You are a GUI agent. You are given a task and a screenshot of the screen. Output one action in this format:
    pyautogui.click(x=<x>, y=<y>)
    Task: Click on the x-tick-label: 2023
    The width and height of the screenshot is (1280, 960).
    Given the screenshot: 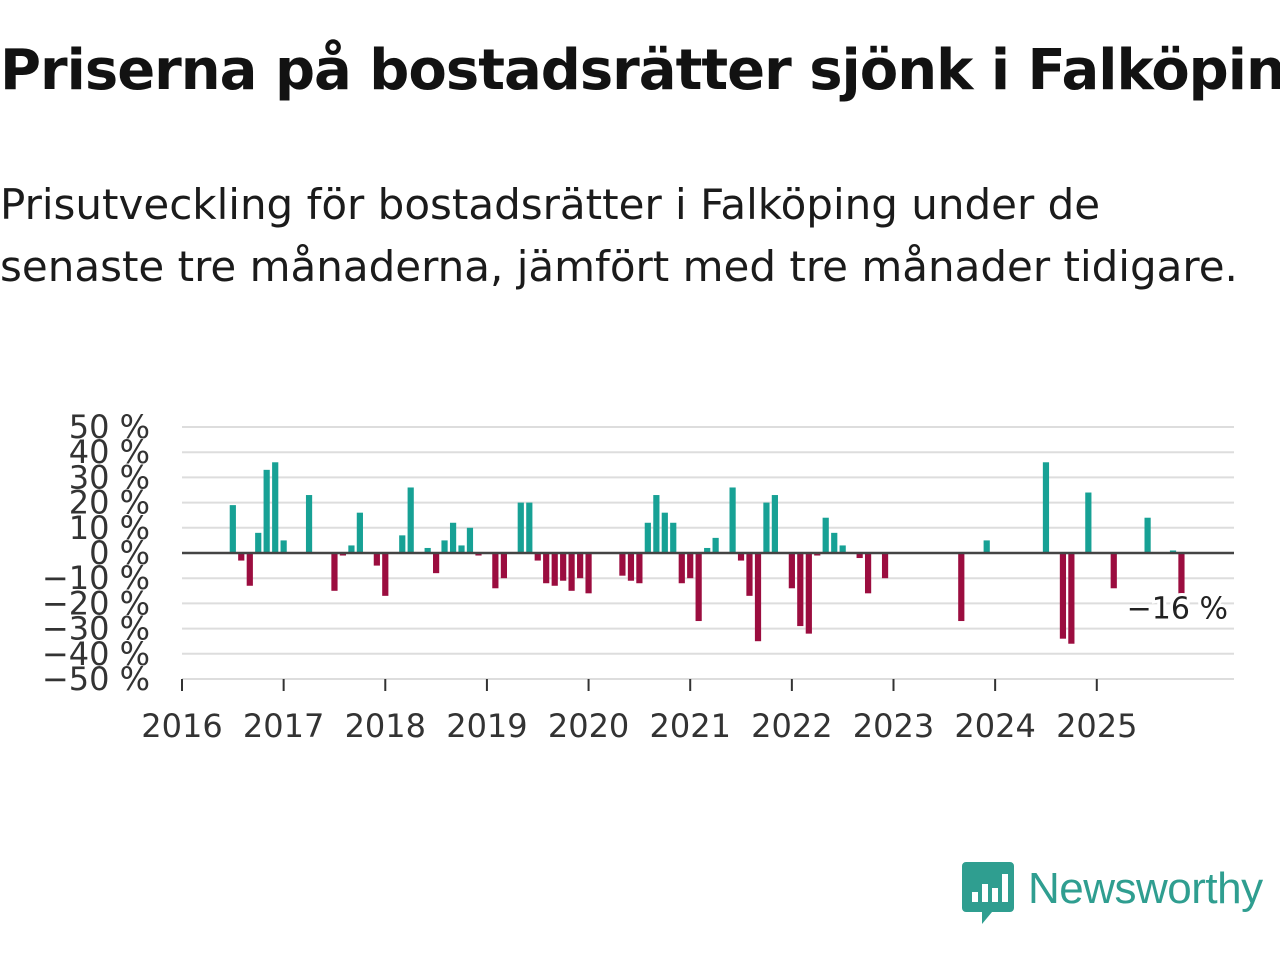 What is the action you would take?
    pyautogui.click(x=893, y=726)
    